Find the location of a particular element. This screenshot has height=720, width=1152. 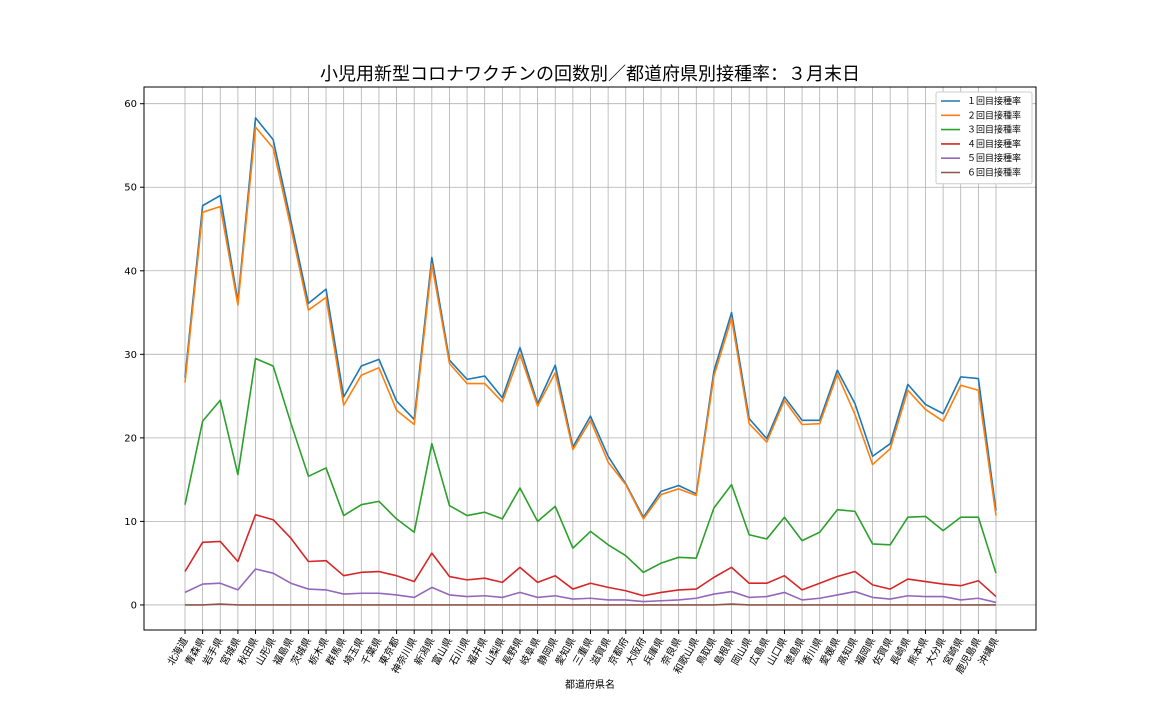

legend: １回目接種率 ２回目接種率 ３回目接種率 ４回目接種率 ５回目接種率 ６回目接種率 is located at coordinates (984, 138).